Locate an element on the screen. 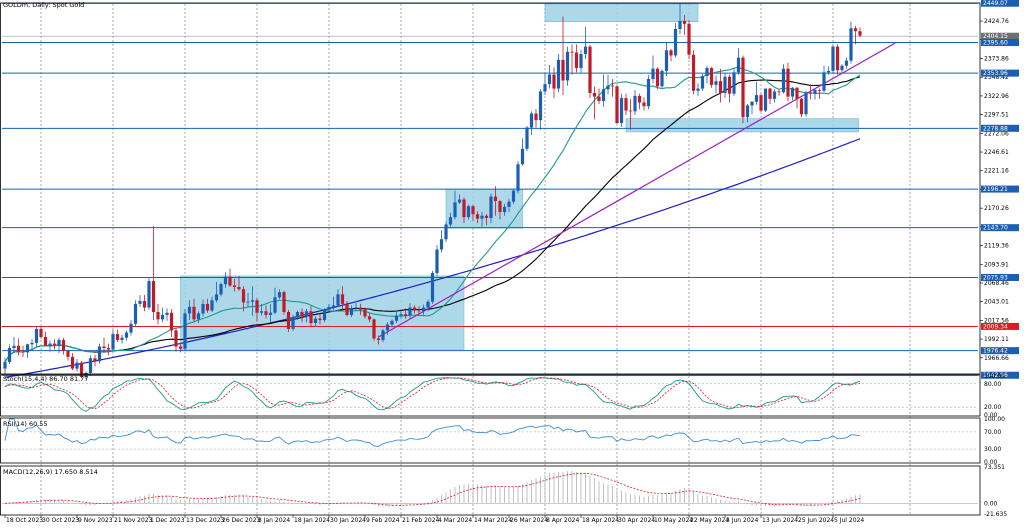 The width and height of the screenshot is (1024, 532). price-tick-label: 2272.06 is located at coordinates (996, 133).